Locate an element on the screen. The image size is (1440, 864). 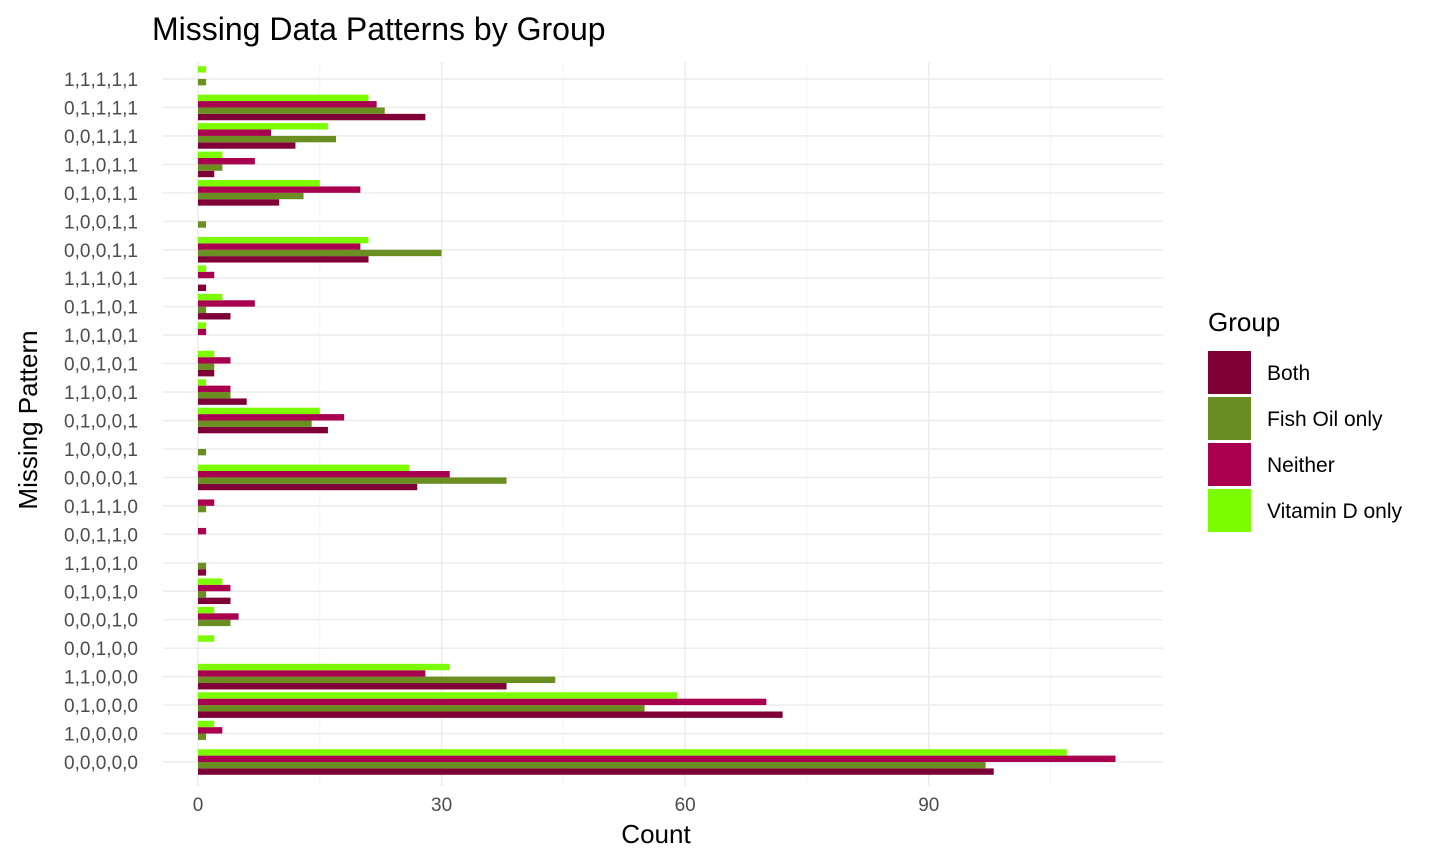
y-tick-label: 0,1,0,1,1 is located at coordinates (101, 194).